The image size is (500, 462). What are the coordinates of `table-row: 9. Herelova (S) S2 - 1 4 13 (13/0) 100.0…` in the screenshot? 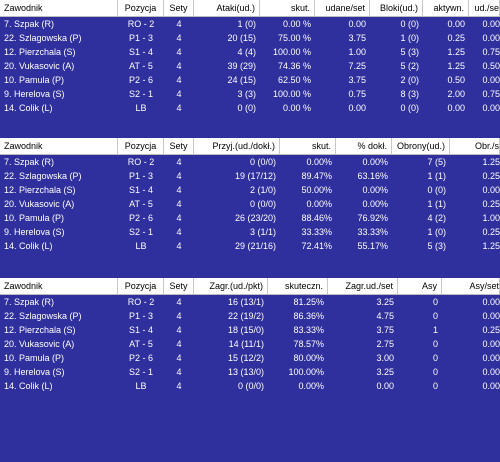 It's located at (250, 372).